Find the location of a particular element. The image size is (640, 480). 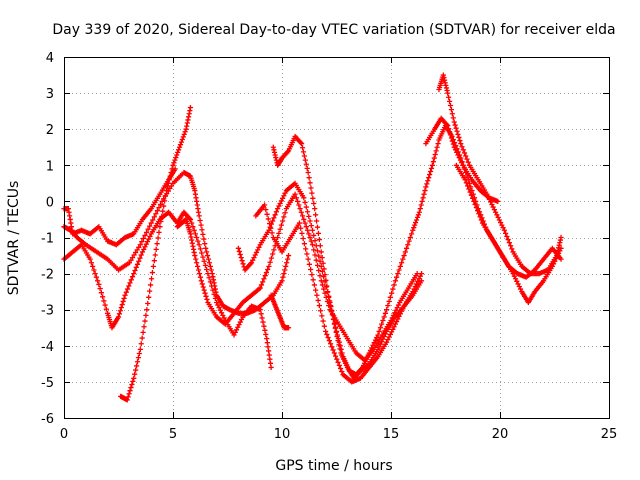

x-tick-label: 5 is located at coordinates (173, 434).